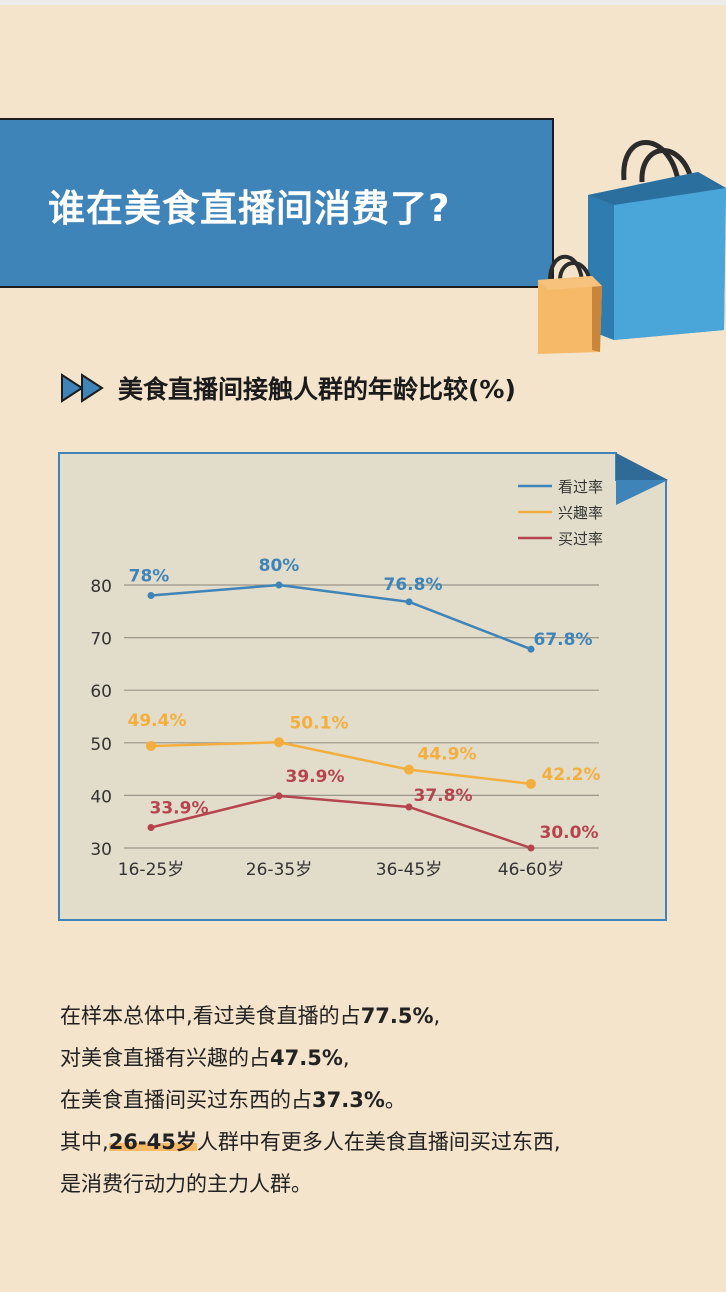  I want to click on data-label: 30.0%, so click(569, 833).